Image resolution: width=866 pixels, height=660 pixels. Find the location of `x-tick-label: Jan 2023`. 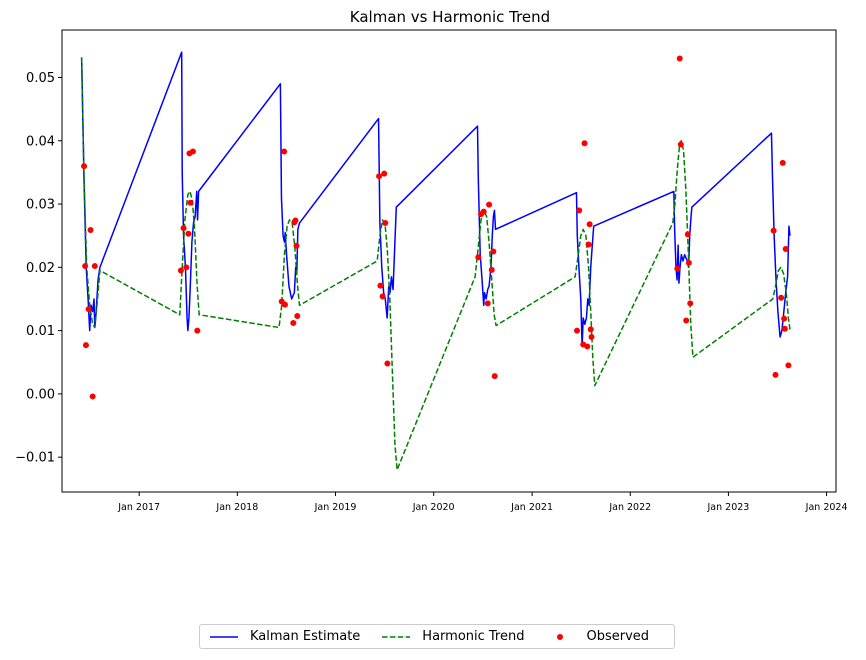

x-tick-label: Jan 2023 is located at coordinates (728, 507).